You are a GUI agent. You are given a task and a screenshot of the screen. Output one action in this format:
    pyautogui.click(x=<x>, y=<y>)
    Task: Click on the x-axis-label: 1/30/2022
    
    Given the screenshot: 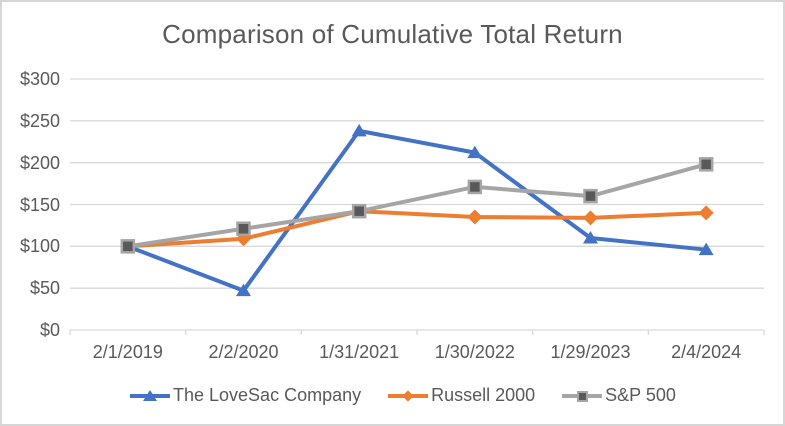 What is the action you would take?
    pyautogui.click(x=474, y=352)
    